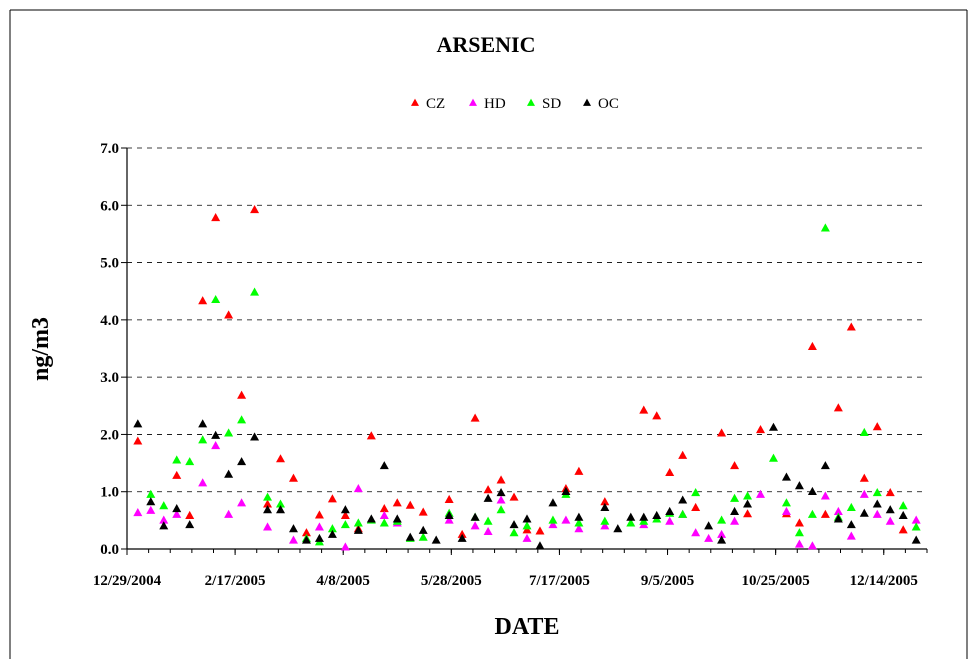  What do you see at coordinates (109, 264) in the screenshot?
I see `y-tick-label: 5.0` at bounding box center [109, 264].